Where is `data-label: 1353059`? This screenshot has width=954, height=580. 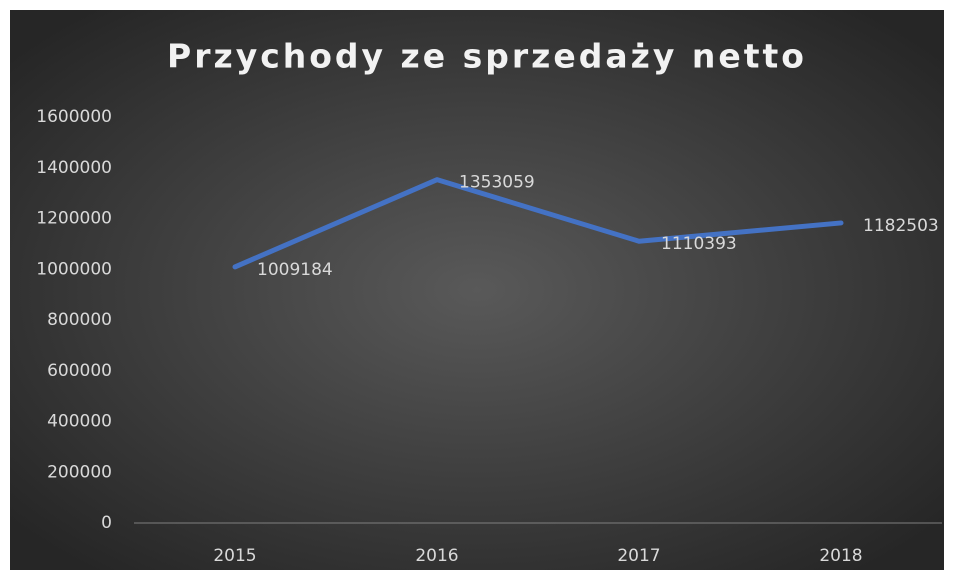 data-label: 1353059 is located at coordinates (497, 183).